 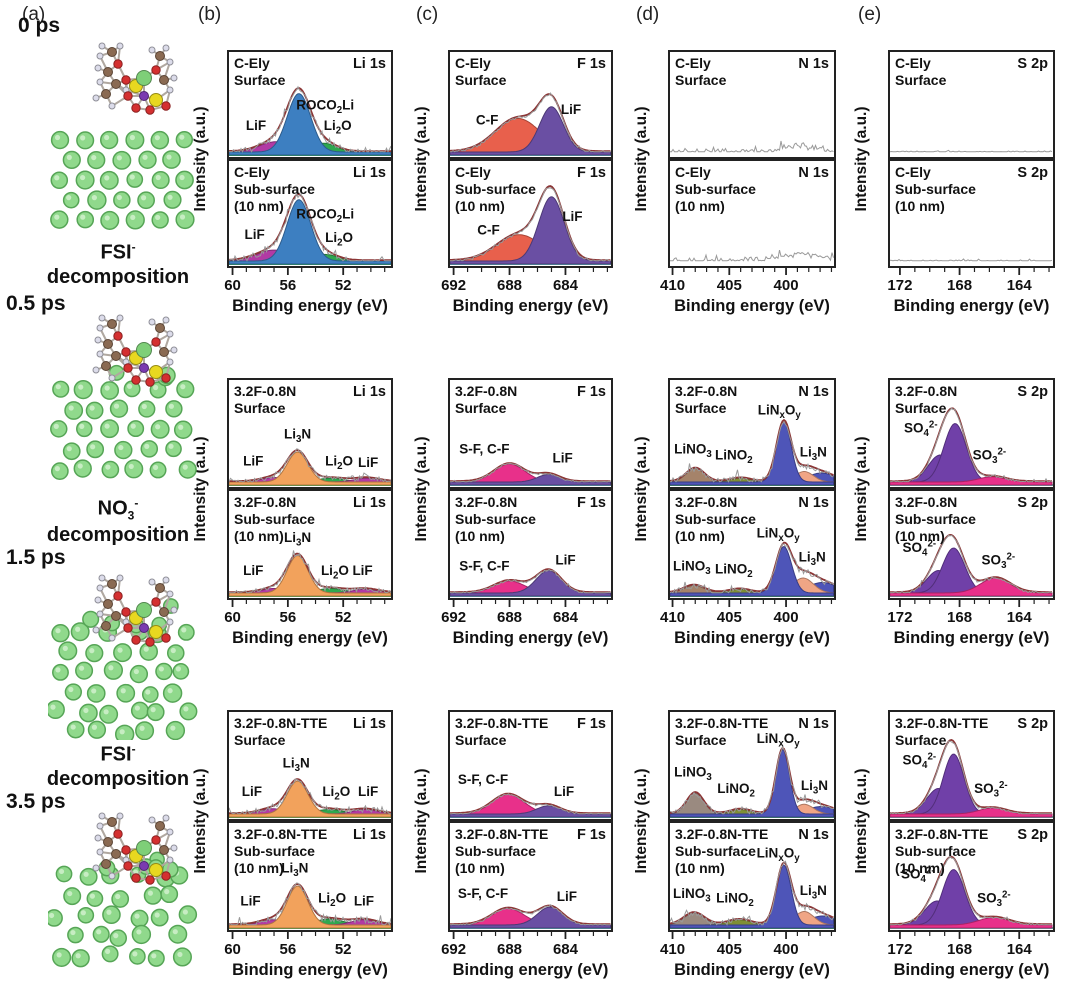 I want to click on peak-label: LiNO3, so click(x=692, y=568).